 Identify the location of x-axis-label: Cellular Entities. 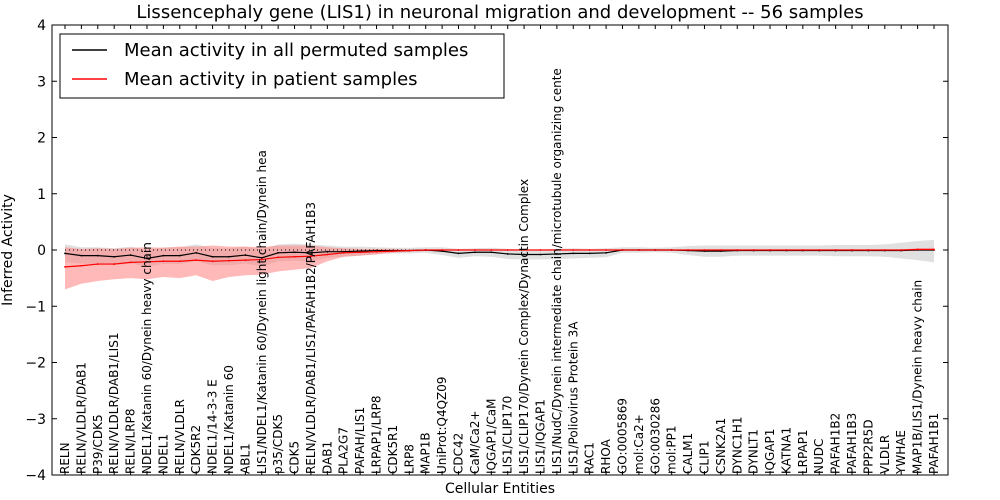
(500, 489).